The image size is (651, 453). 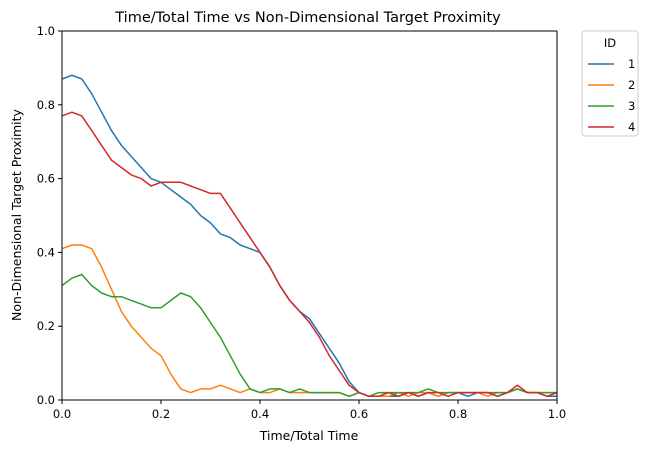 I want to click on legend: ID 1 2 3 4, so click(x=610, y=83).